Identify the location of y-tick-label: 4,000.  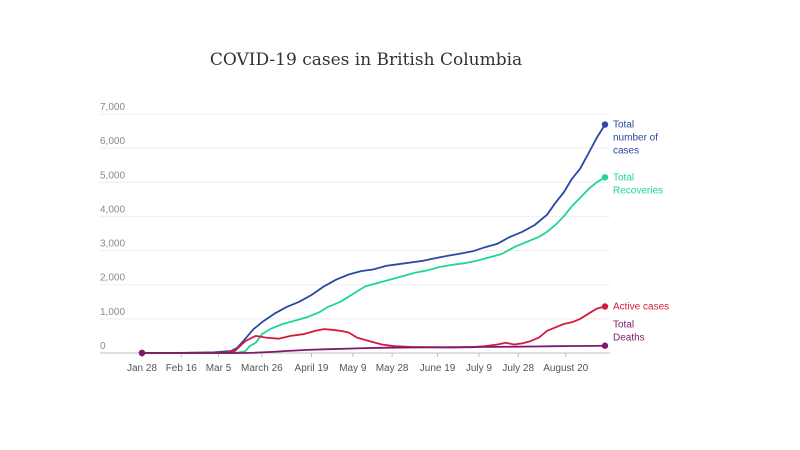
(112, 209).